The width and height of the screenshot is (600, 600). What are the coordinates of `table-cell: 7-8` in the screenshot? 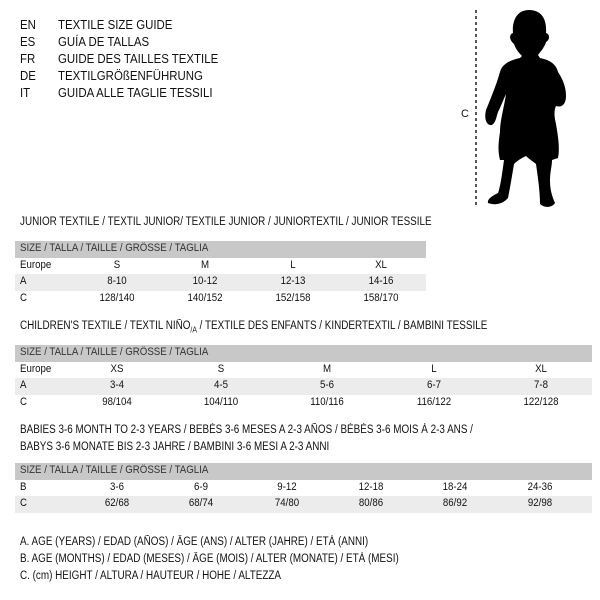 It's located at (541, 385).